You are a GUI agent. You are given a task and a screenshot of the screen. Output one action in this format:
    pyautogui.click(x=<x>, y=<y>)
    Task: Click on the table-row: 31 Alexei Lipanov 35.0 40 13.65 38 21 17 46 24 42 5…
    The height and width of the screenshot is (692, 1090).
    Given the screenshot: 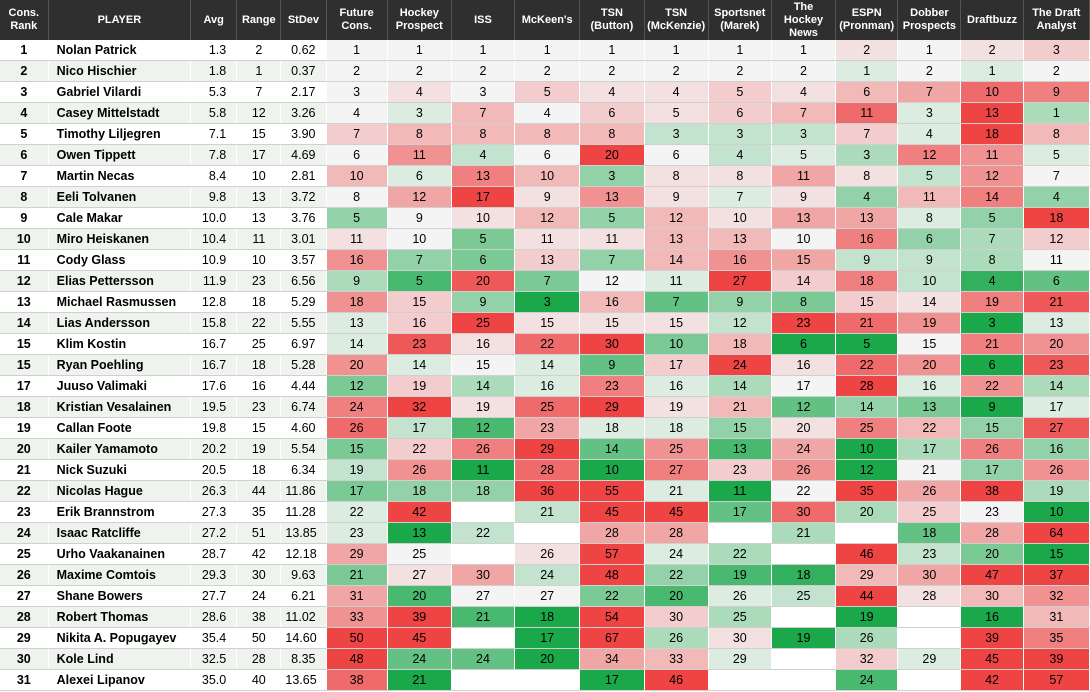 What is the action you would take?
    pyautogui.click(x=545, y=680)
    